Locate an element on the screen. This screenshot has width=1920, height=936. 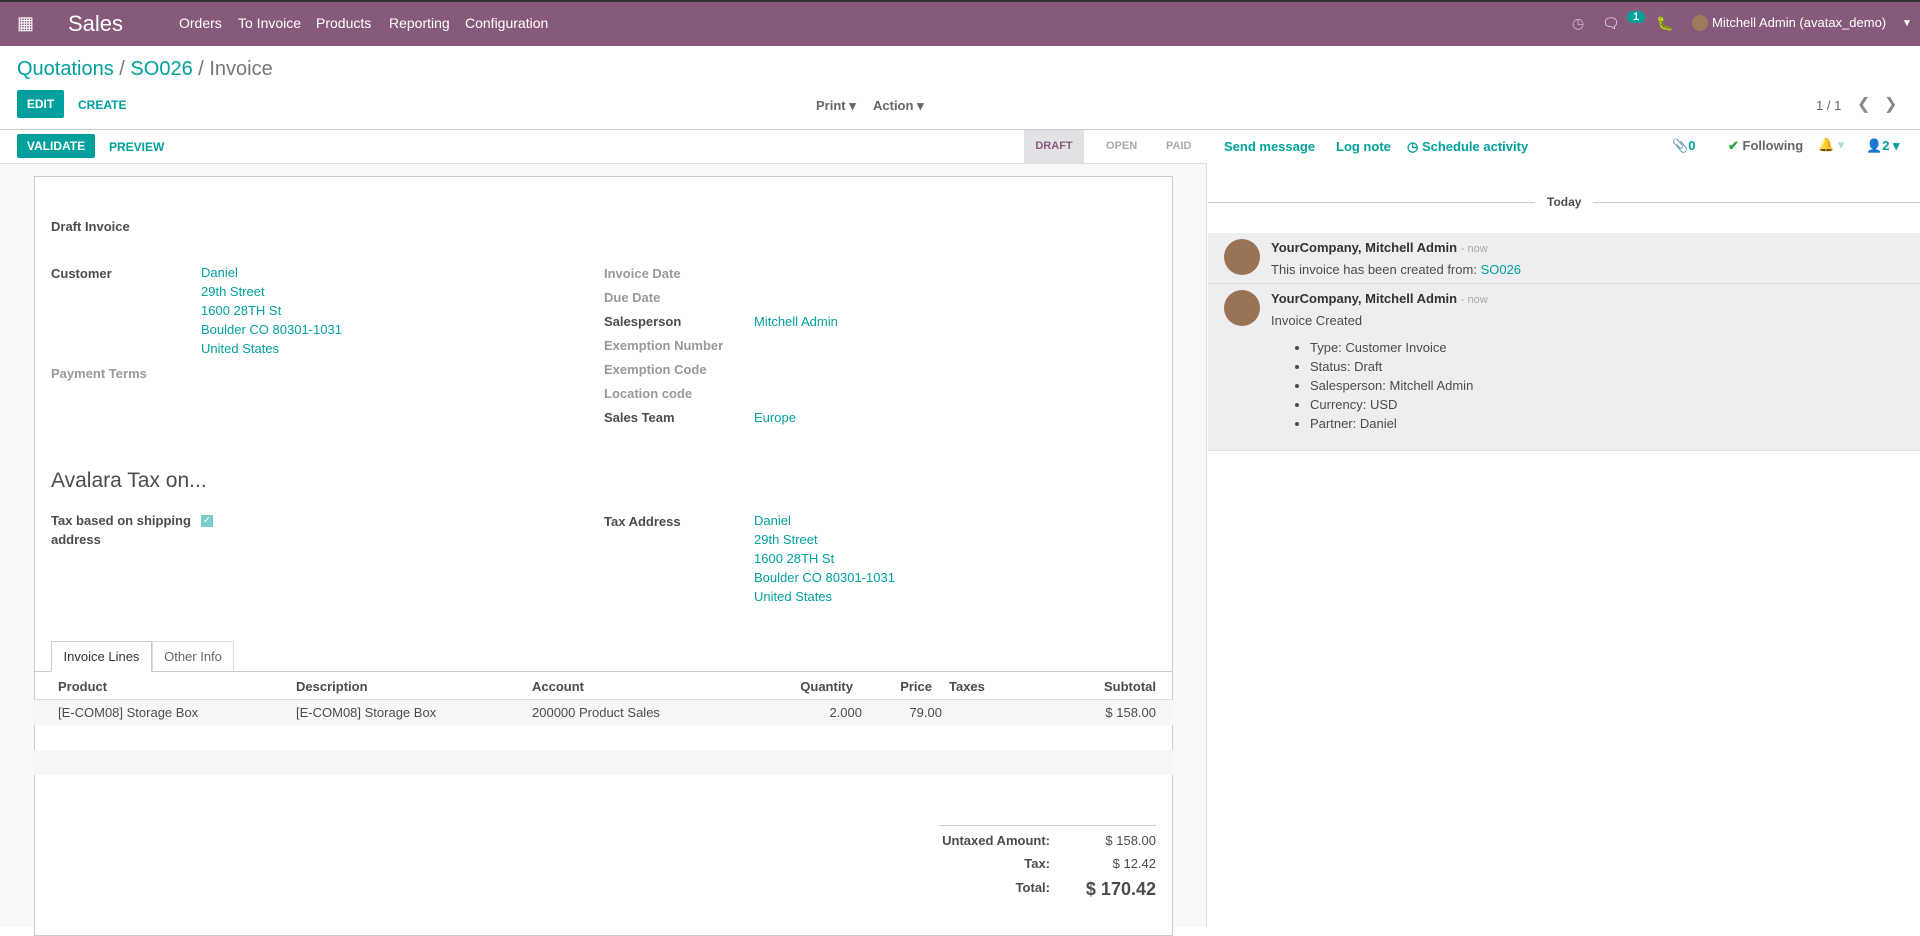
total-label: Total: is located at coordinates (1032, 887).